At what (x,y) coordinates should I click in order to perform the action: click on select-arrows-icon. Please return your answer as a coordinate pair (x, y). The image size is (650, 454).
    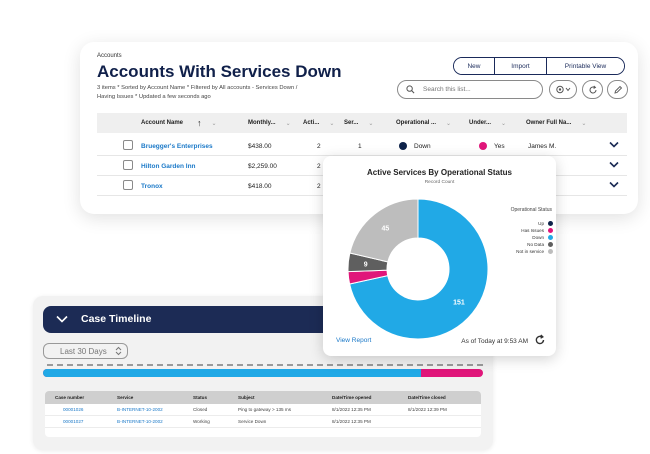
    Looking at the image, I should click on (118, 351).